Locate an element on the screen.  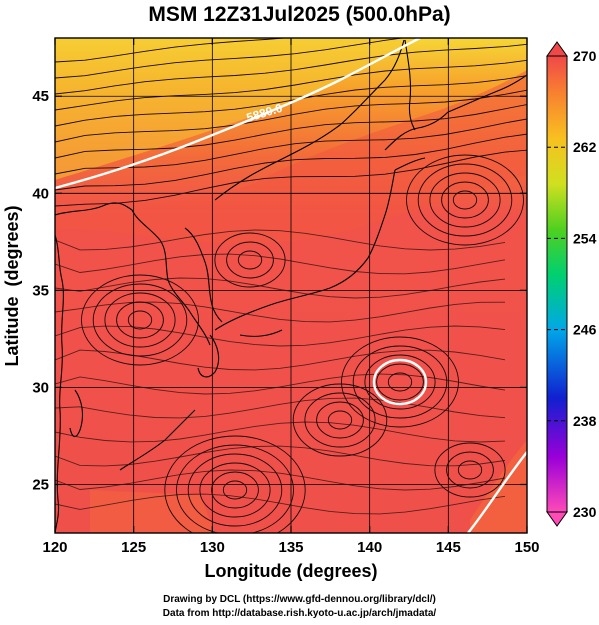
colorbar-label-238: 238 is located at coordinates (585, 421).